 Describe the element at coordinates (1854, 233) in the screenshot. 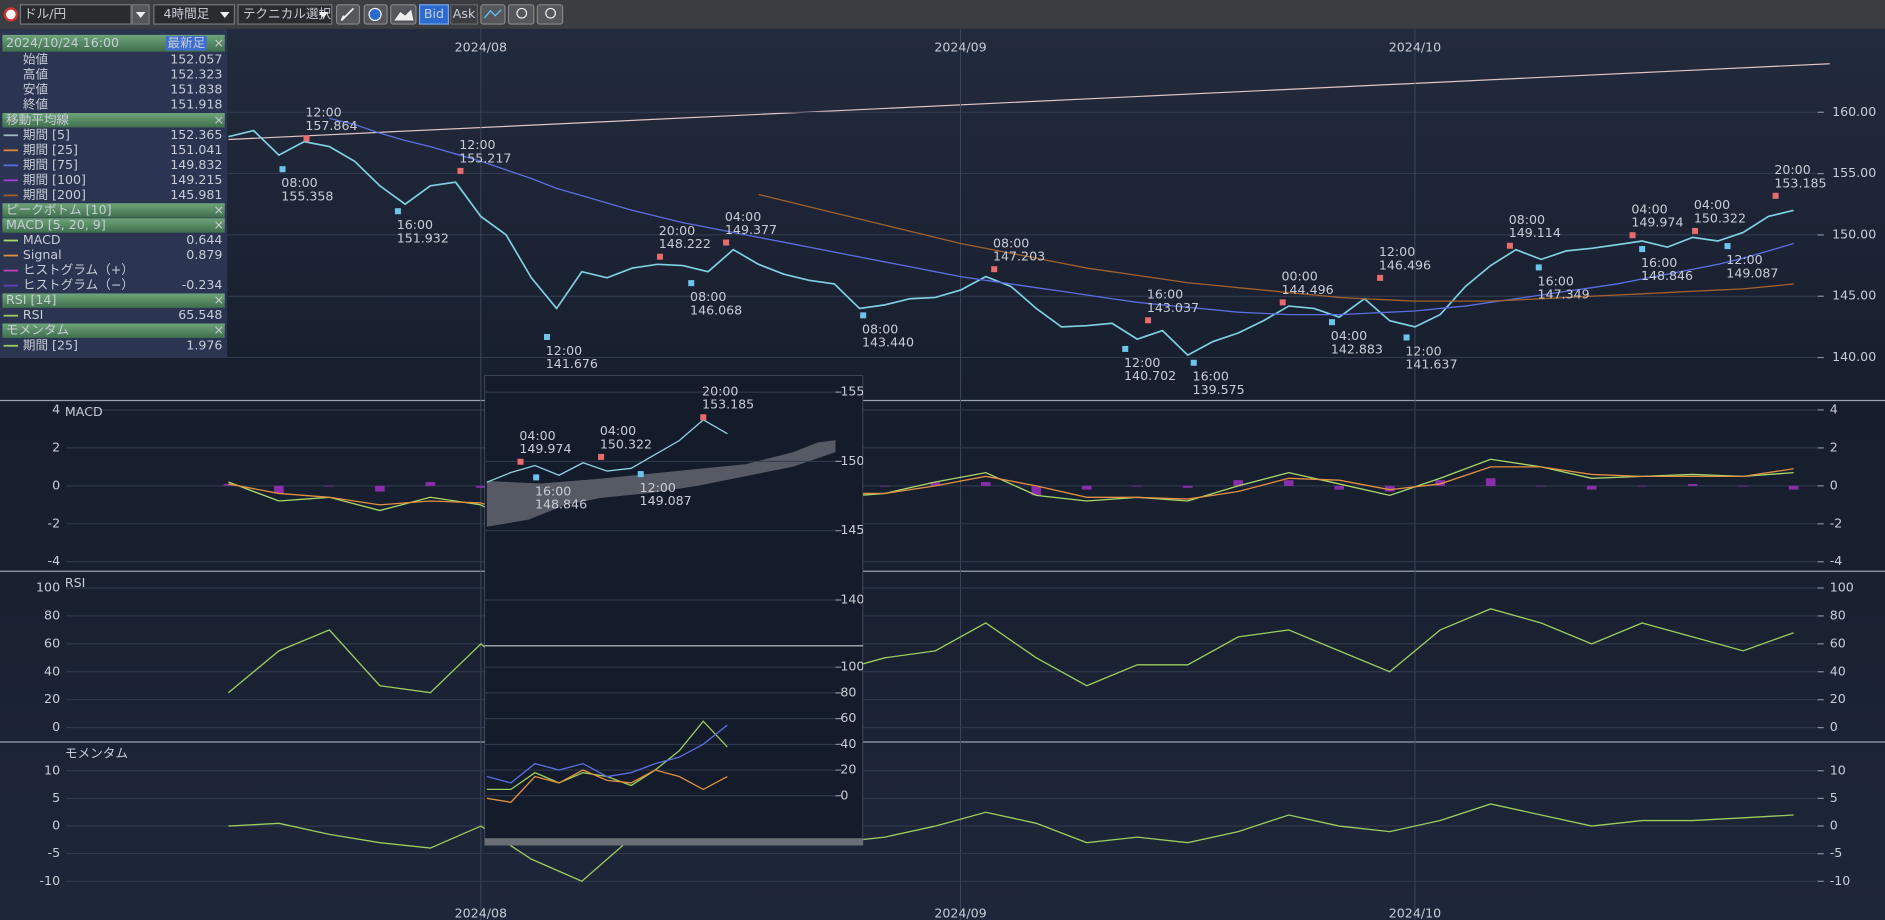

I see `y-tick-label: 150.00` at that location.